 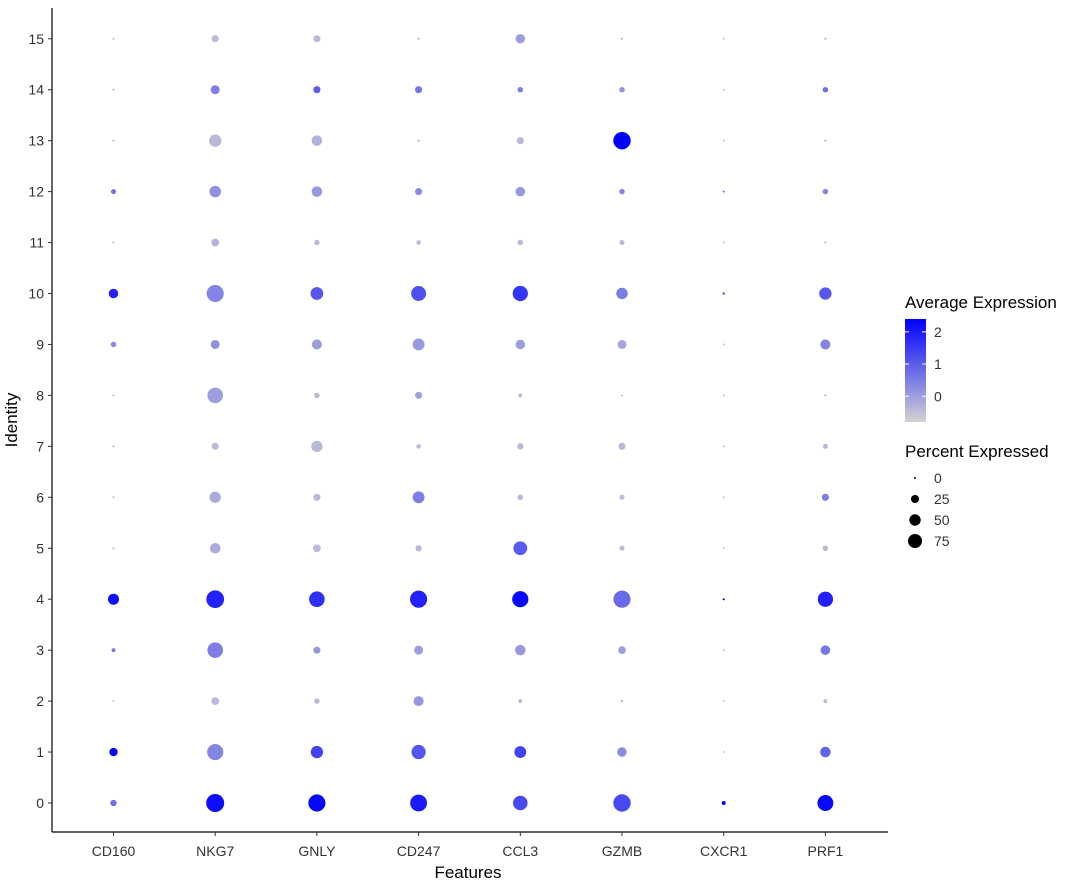 What do you see at coordinates (40, 650) in the screenshot?
I see `y-tick-label: 3` at bounding box center [40, 650].